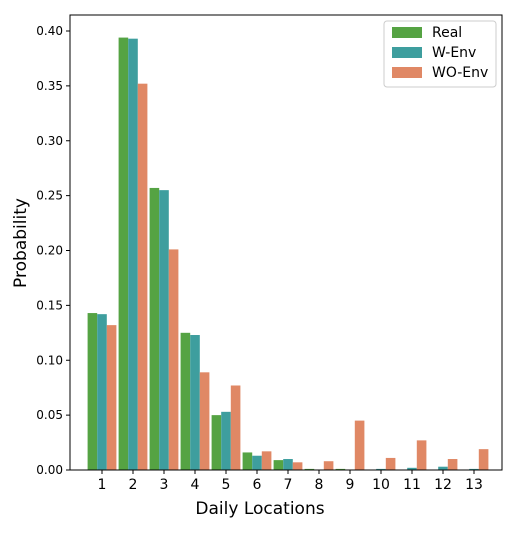 Image resolution: width=520 pixels, height=559 pixels. I want to click on legend-swatch-real, so click(407, 32).